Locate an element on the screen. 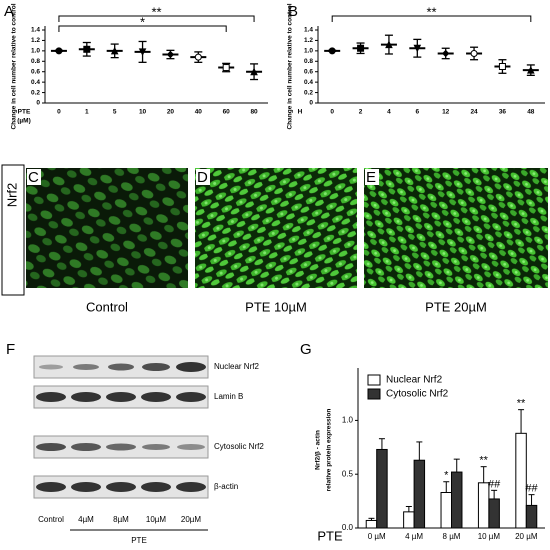 This screenshot has height=550, width=550. y-tick-label: 0.5 is located at coordinates (348, 473).